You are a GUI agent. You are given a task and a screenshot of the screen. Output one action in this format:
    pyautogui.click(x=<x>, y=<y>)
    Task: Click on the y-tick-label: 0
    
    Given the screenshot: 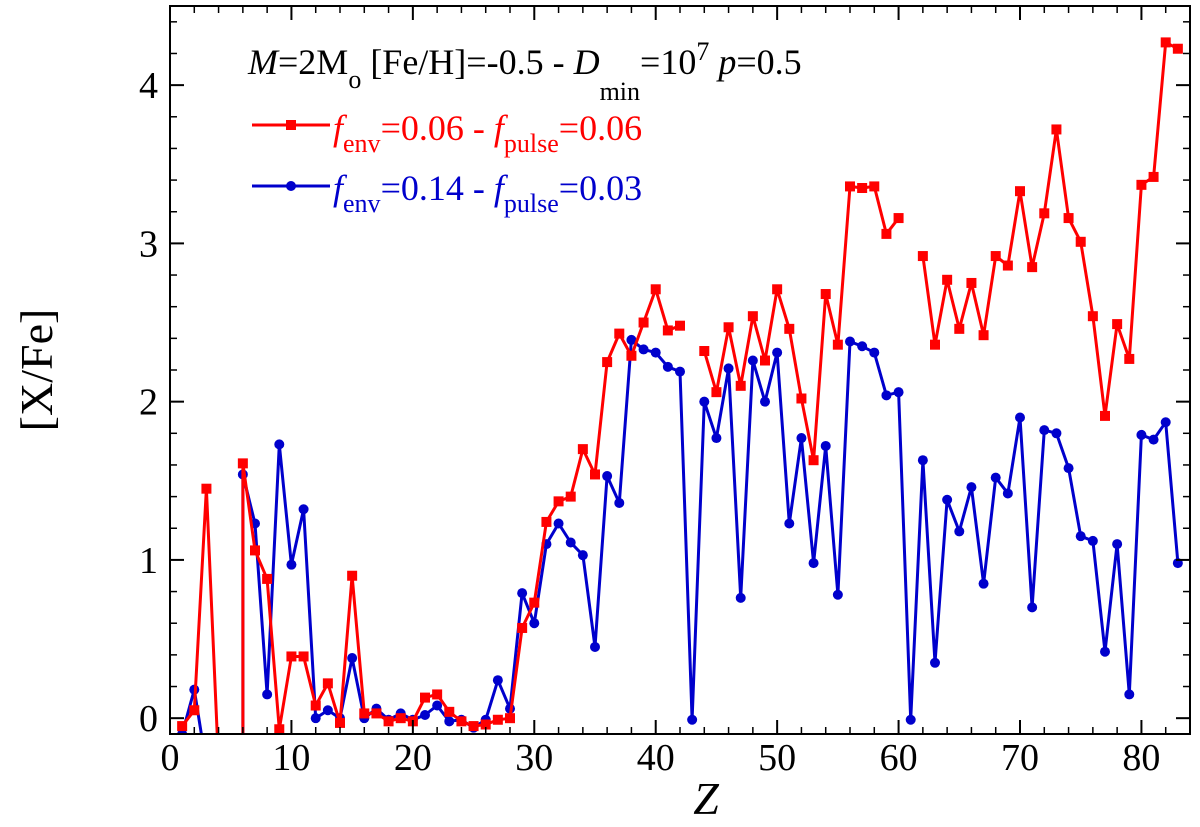 What is the action you would take?
    pyautogui.click(x=148, y=719)
    